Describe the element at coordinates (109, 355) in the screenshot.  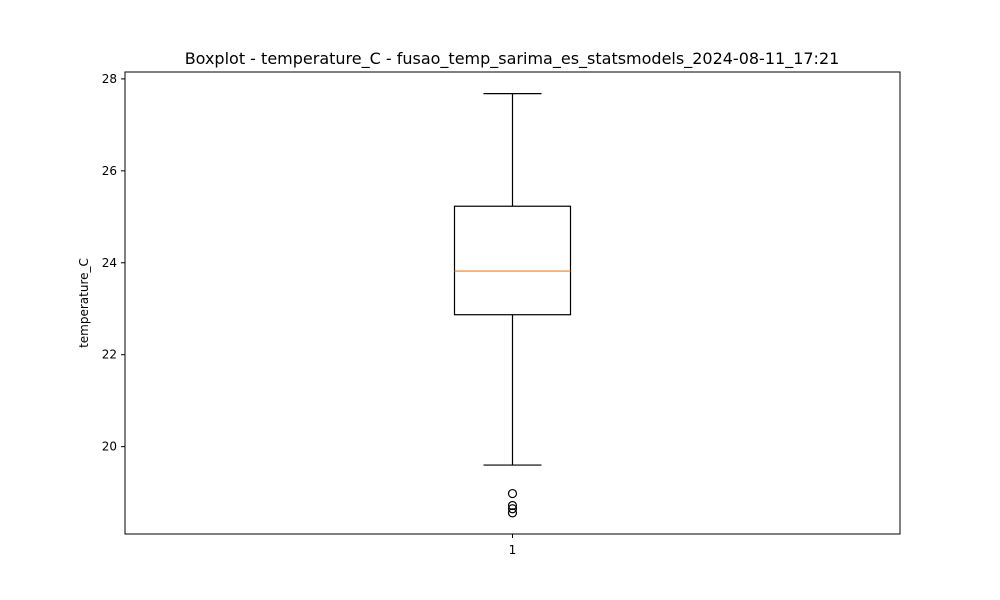
I see `y-tick-label: 22` at that location.